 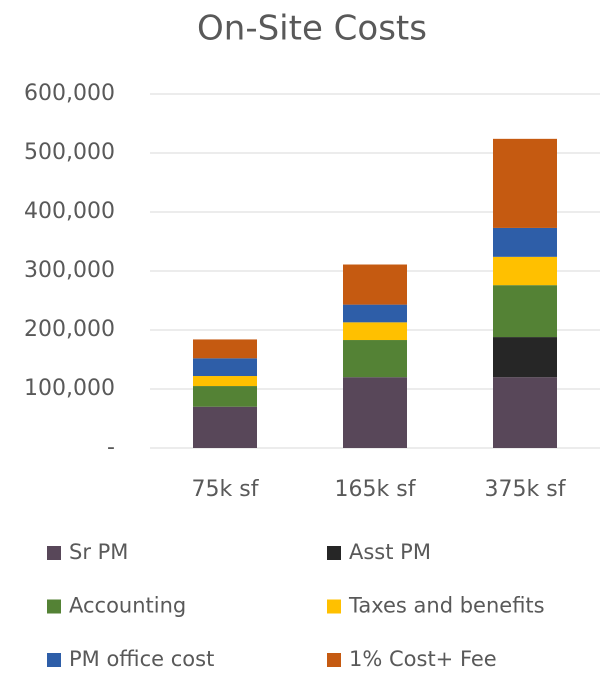 I want to click on y-tick-label: 600,000, so click(x=69, y=93).